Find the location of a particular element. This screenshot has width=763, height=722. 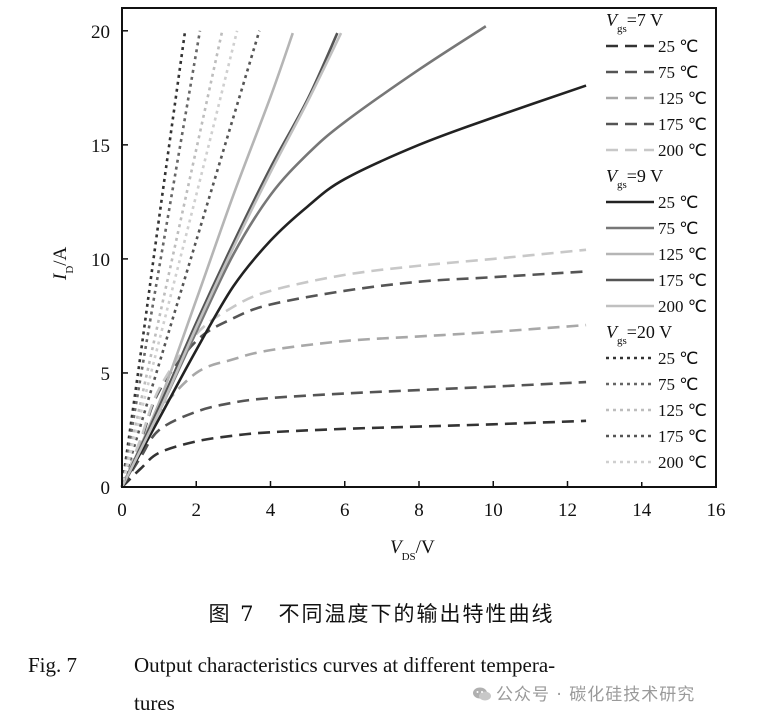

y-tick-label: 0 is located at coordinates (106, 488).